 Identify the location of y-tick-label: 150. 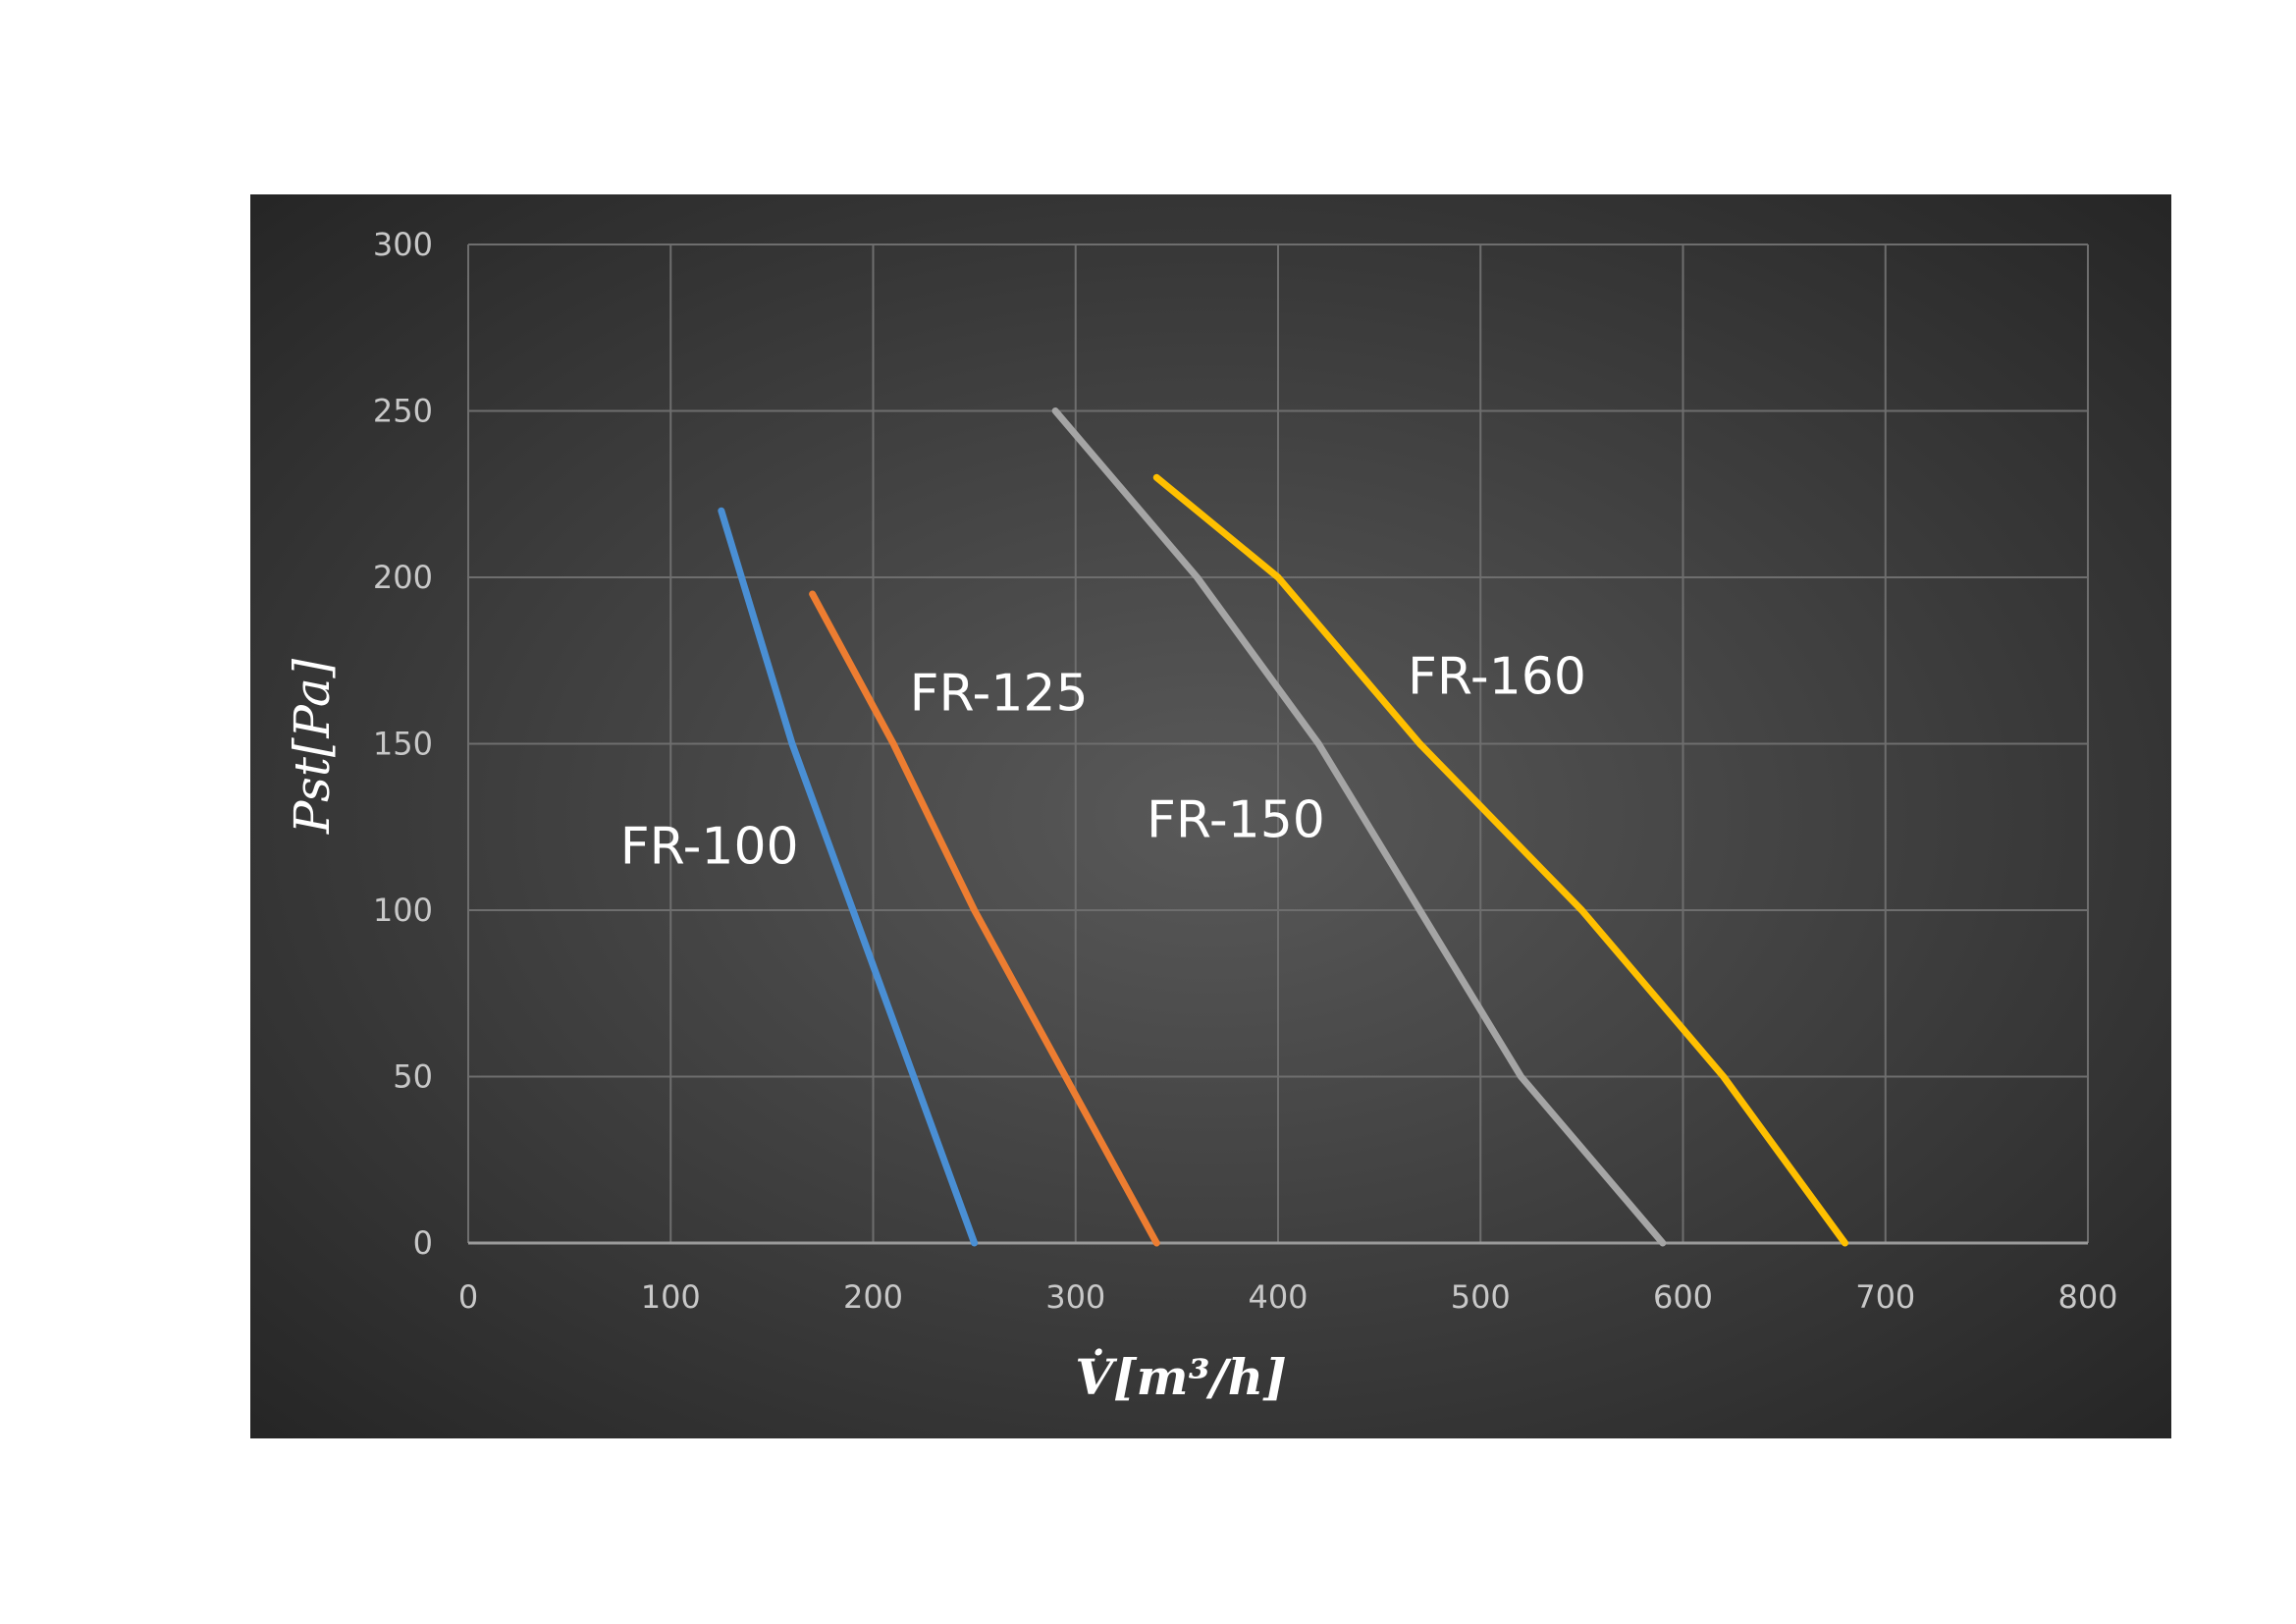
(403, 744).